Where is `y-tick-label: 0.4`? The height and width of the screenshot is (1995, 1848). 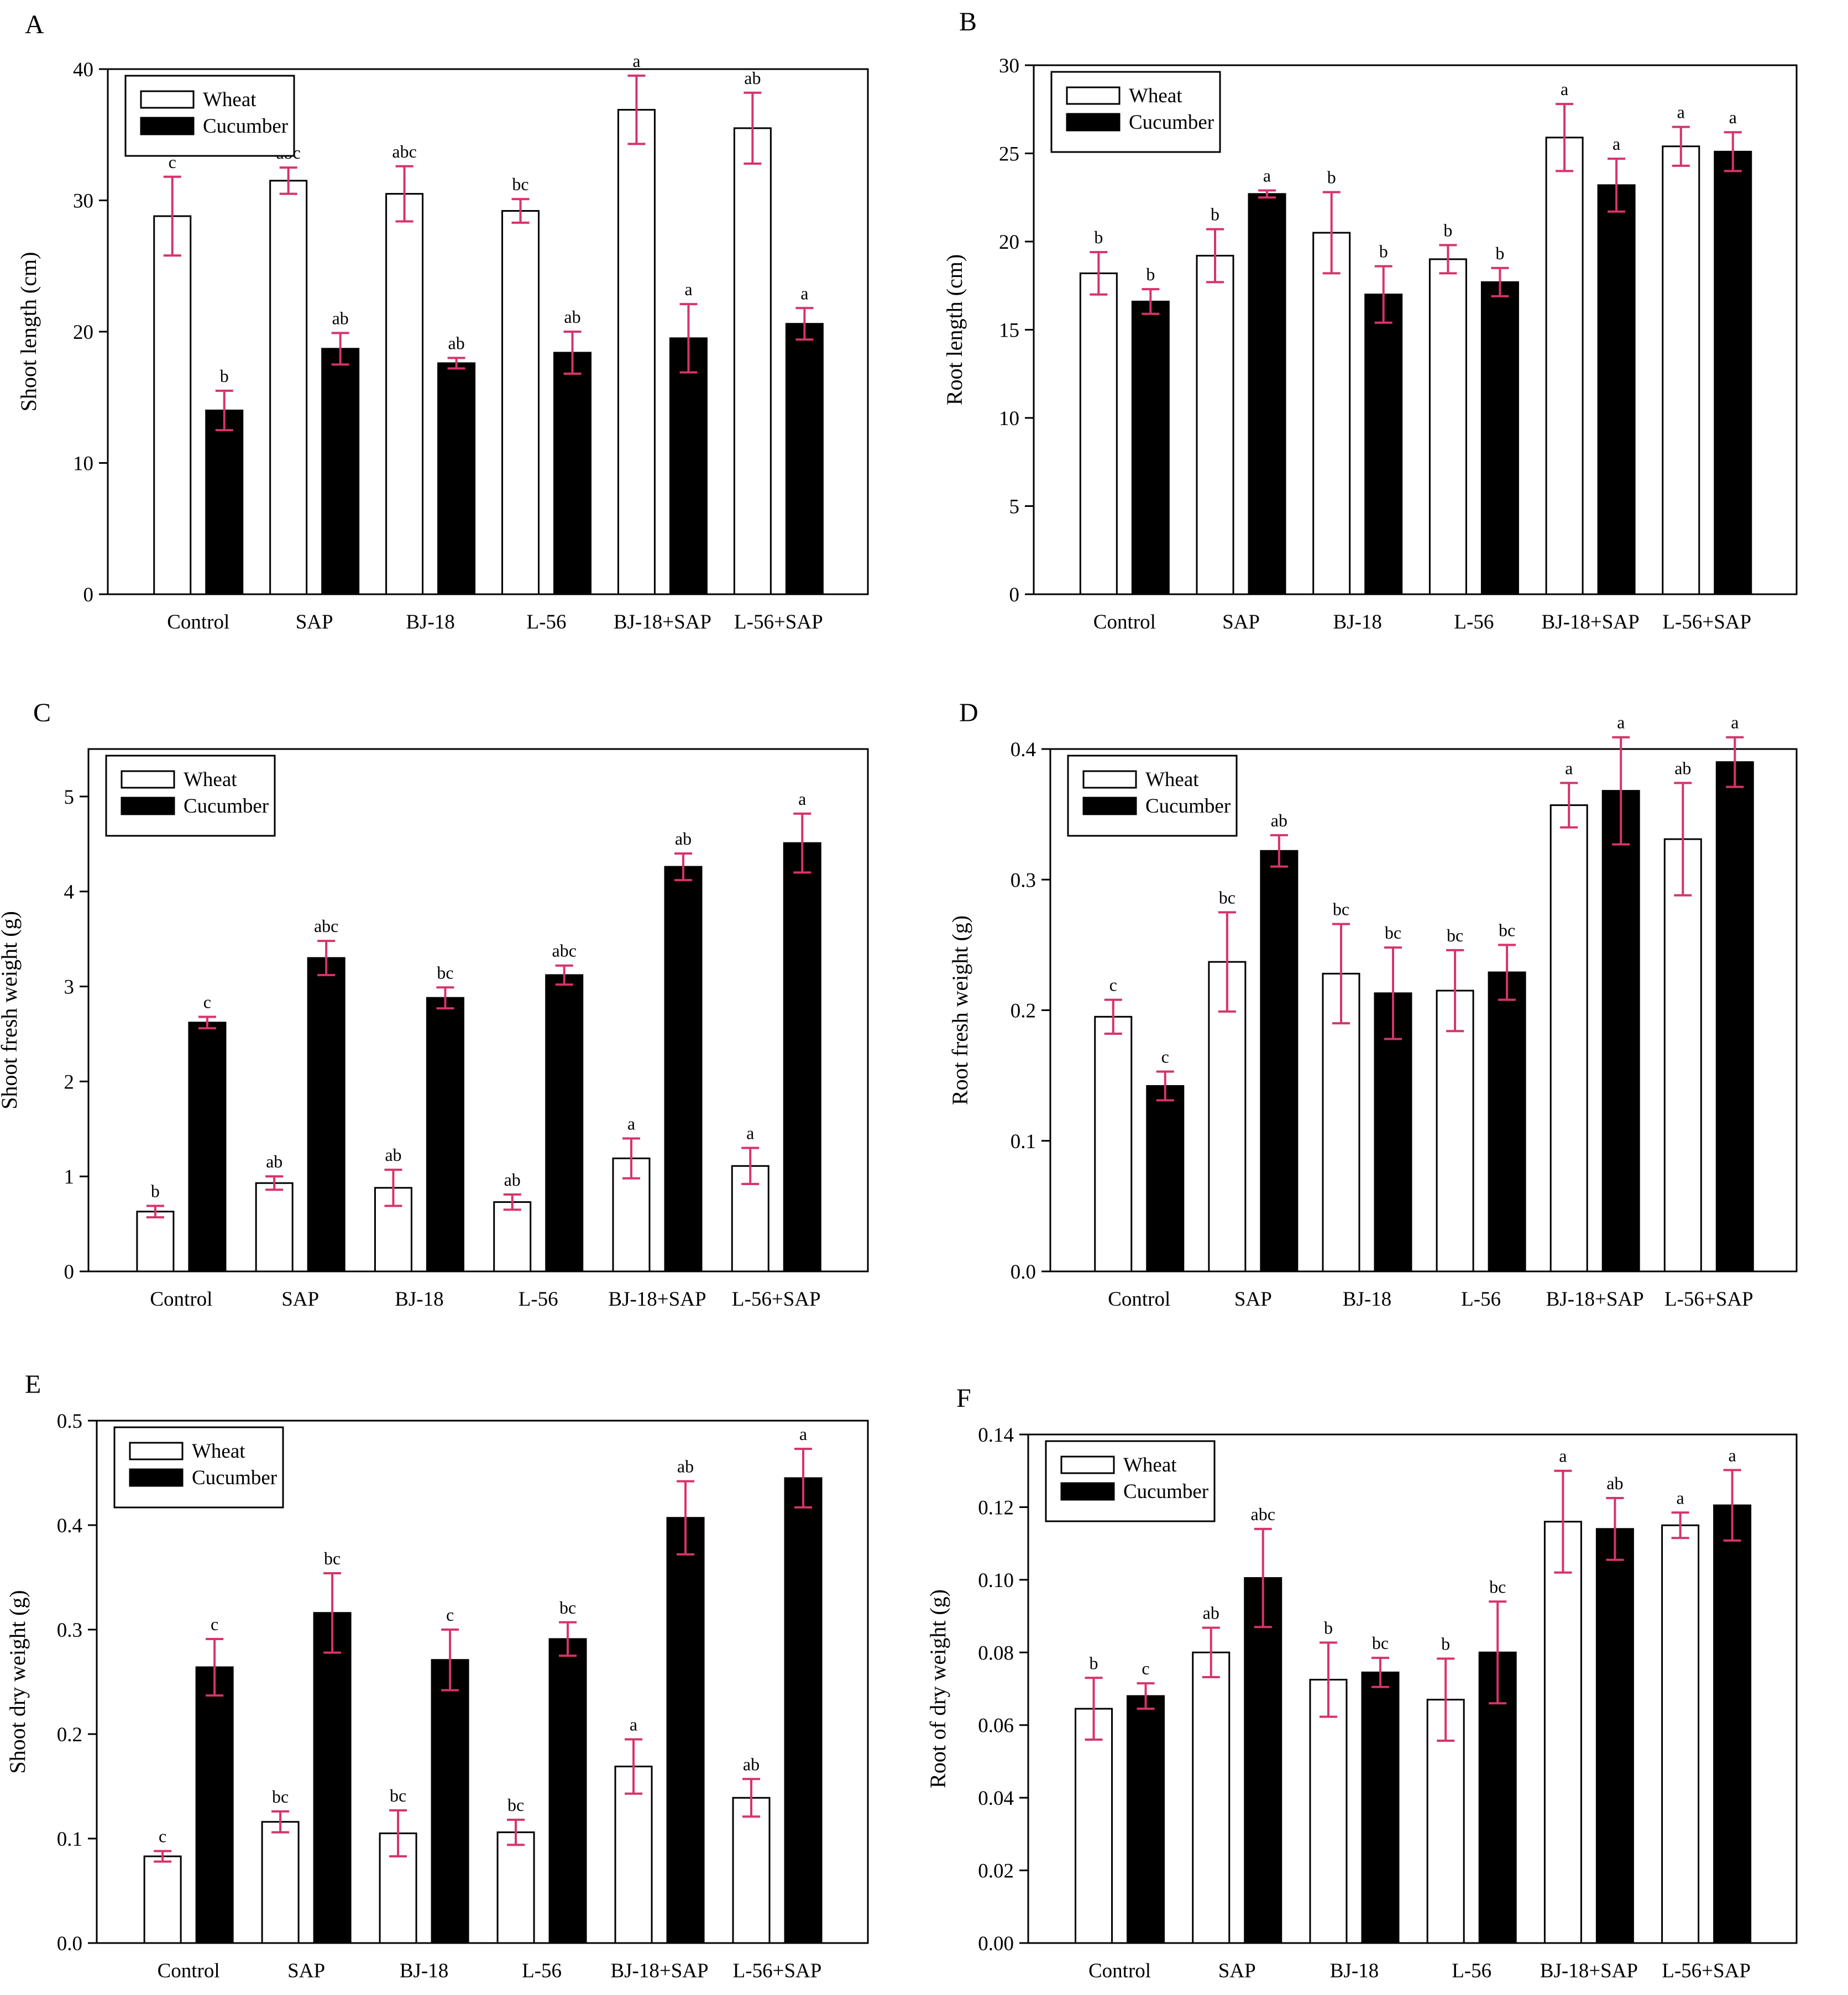 y-tick-label: 0.4 is located at coordinates (69, 1526).